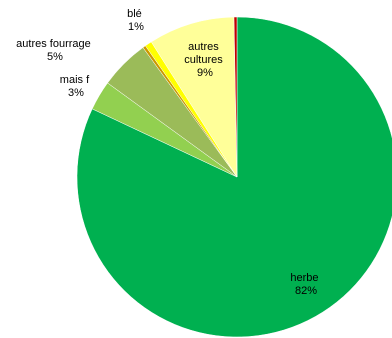  Describe the element at coordinates (55, 50) in the screenshot. I see `slice-label-autres-fourrage: autres fourrage 5%` at that location.